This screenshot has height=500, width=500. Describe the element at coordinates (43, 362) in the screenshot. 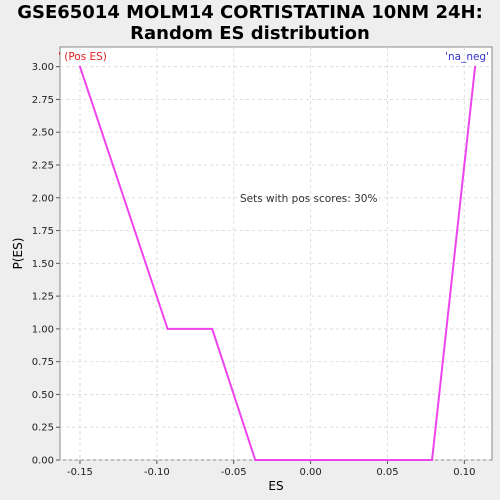

I see `y-tick-label: 0.75` at that location.